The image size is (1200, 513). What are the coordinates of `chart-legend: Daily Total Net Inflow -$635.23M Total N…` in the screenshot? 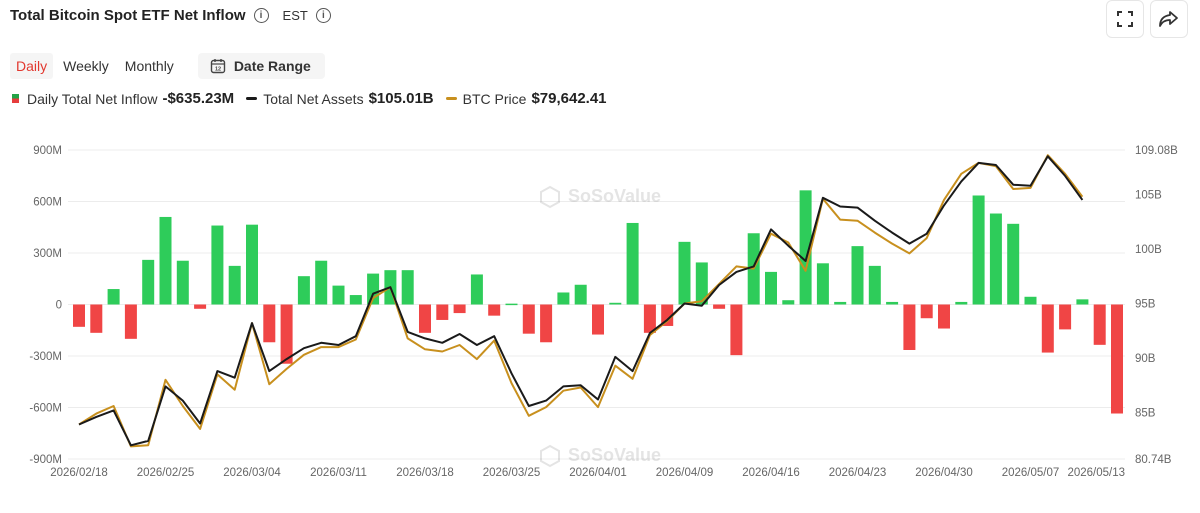 It's located at (315, 98).